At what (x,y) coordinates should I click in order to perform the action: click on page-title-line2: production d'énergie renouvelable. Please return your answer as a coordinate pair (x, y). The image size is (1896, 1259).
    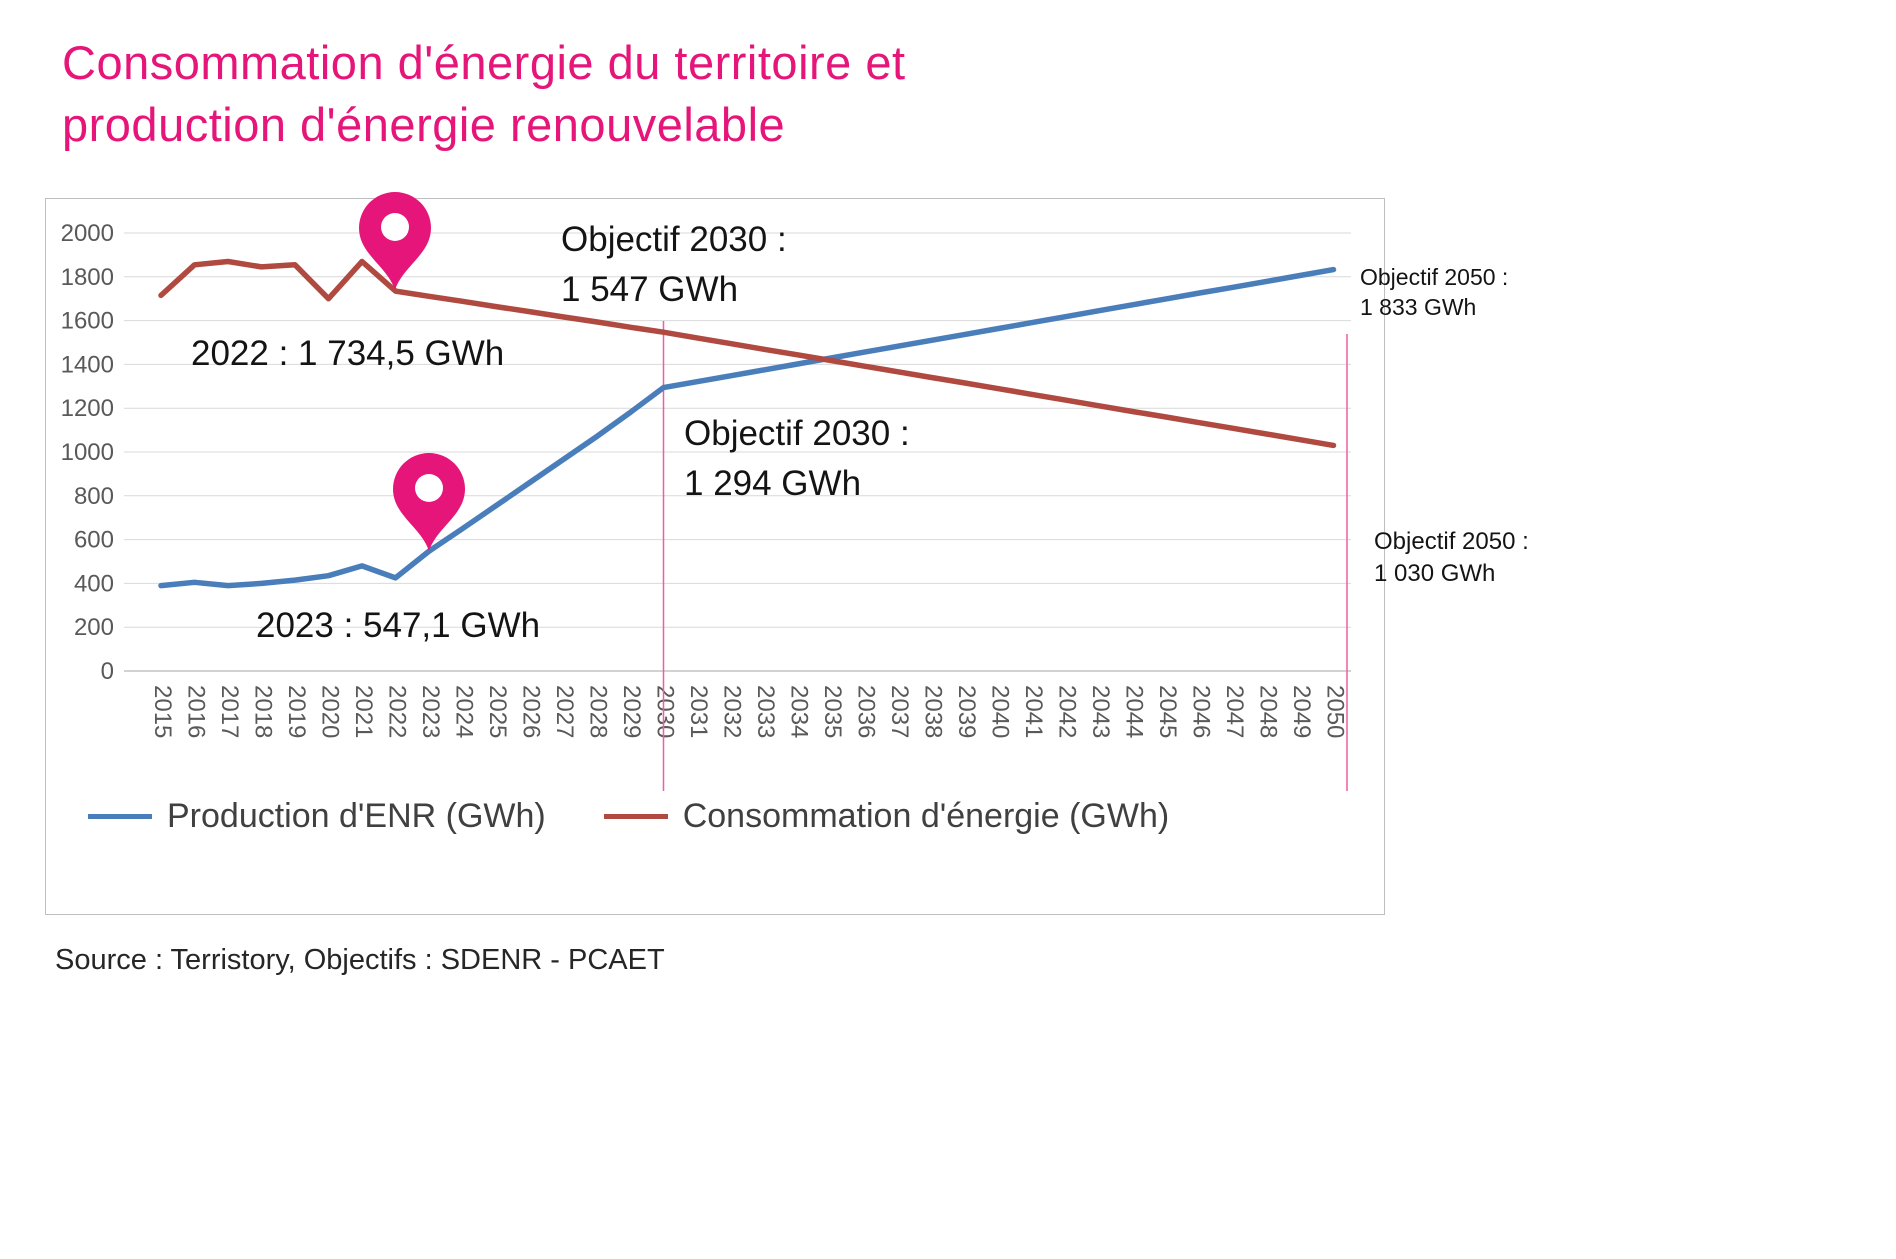
    Looking at the image, I should click on (424, 125).